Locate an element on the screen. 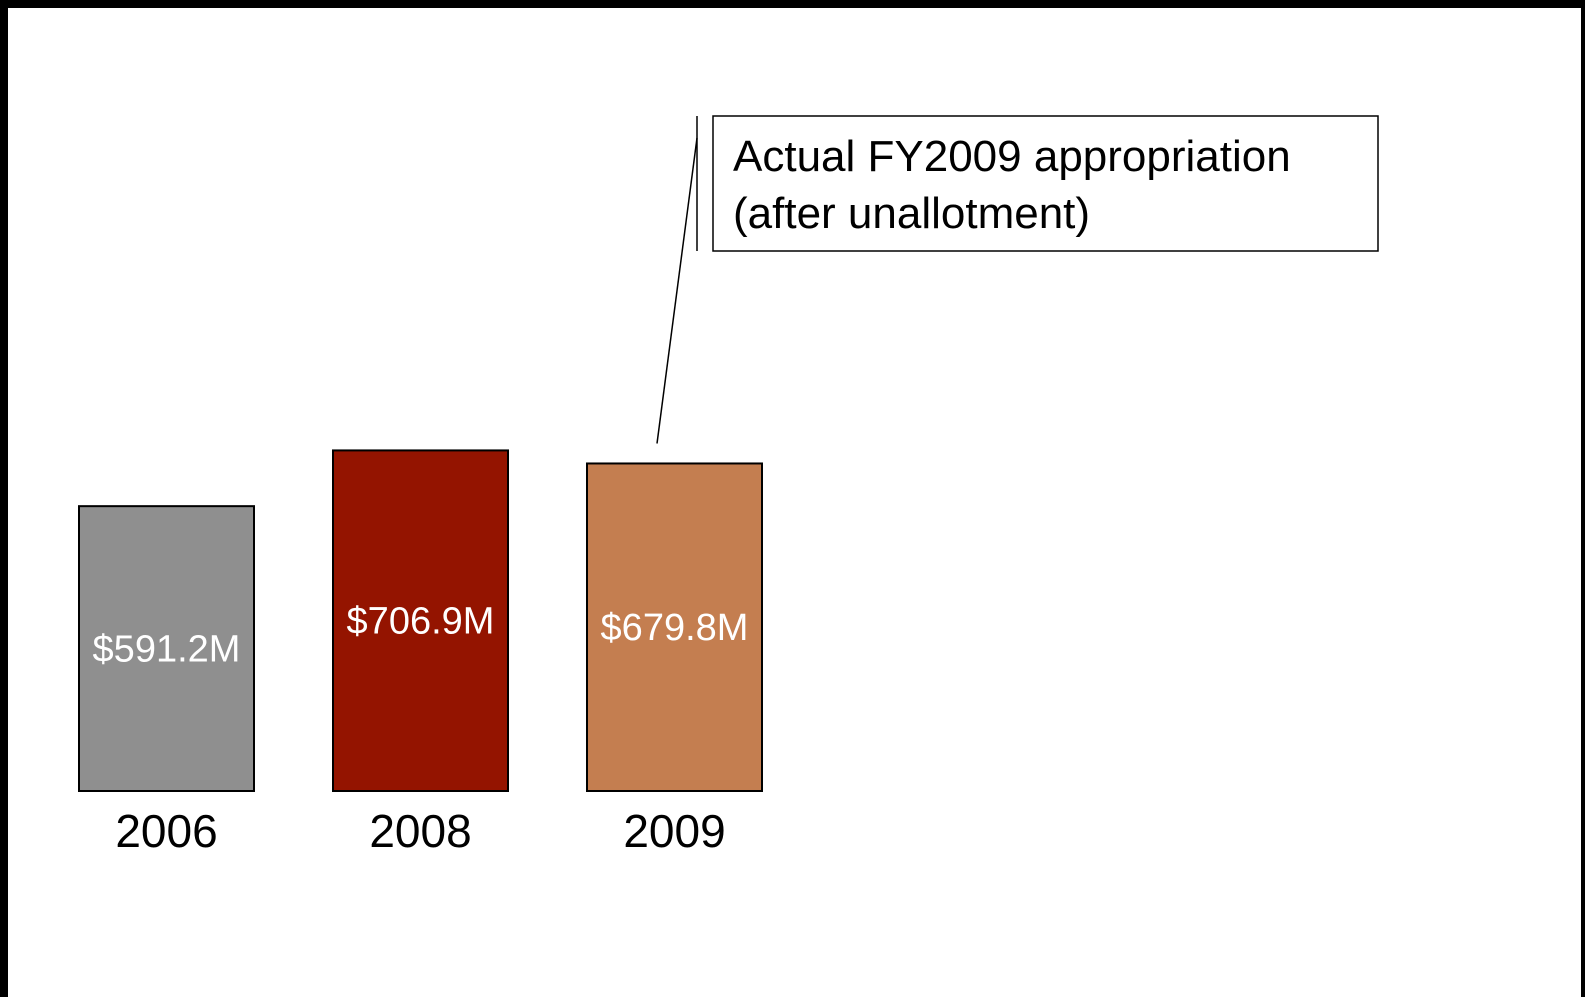 This screenshot has height=1005, width=1585. bar-2008 is located at coordinates (420, 620).